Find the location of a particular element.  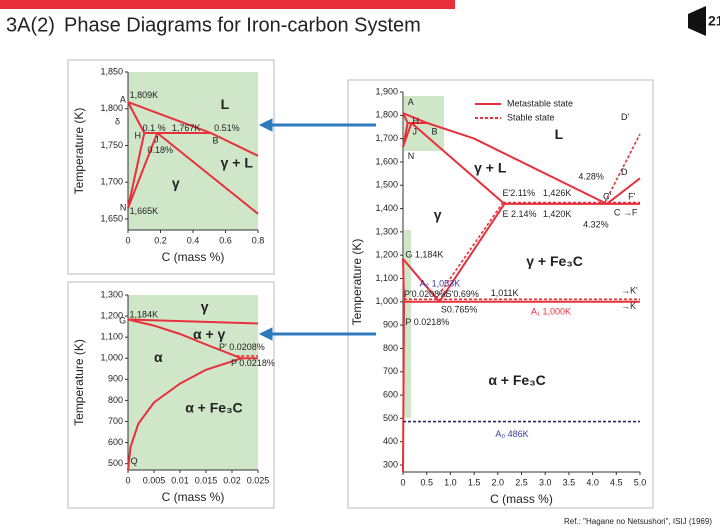

x-tick-label: 4.5 is located at coordinates (616, 482).